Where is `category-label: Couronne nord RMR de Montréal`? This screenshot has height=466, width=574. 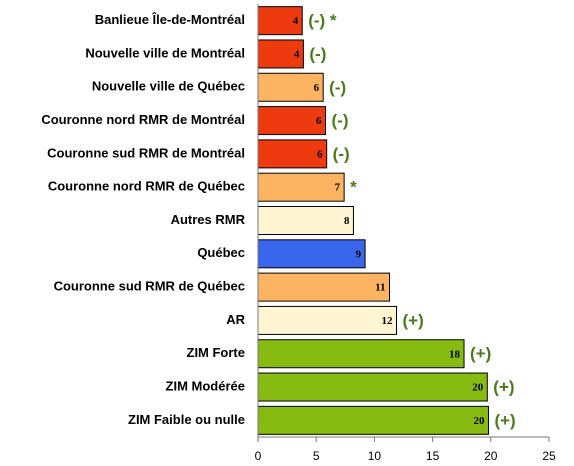
category-label: Couronne nord RMR de Montréal is located at coordinates (143, 119).